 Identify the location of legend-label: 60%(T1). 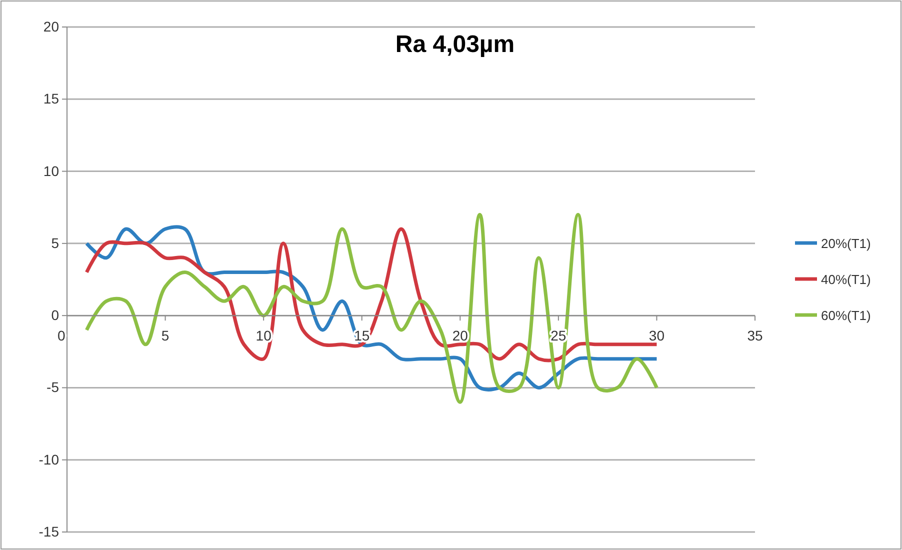
(846, 315).